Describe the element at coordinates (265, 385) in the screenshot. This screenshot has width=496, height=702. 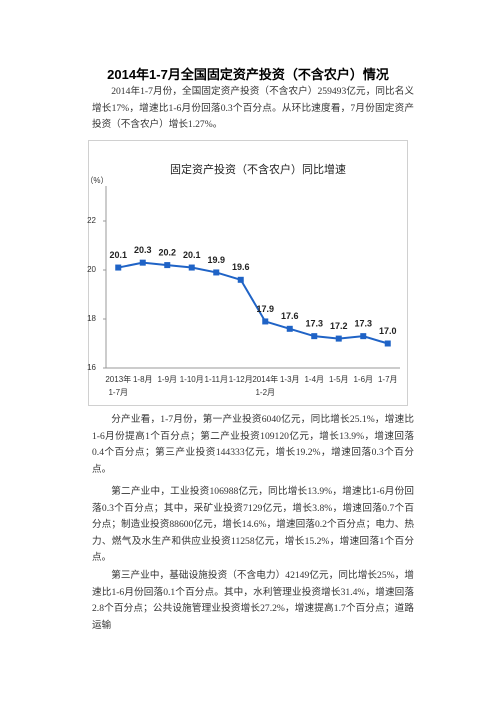
I see `x-tick-label: 2014年 1-2月` at that location.